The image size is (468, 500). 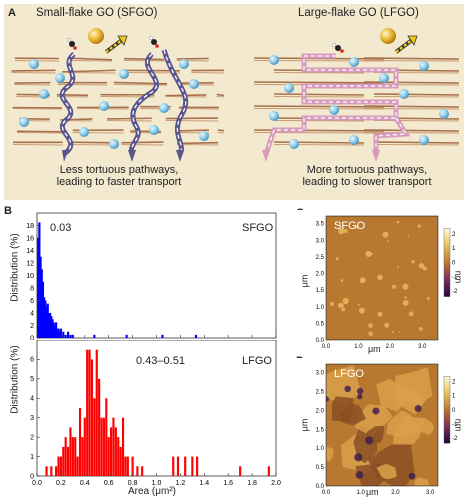 I want to click on y-tick-label: 3.0, so click(x=320, y=374).